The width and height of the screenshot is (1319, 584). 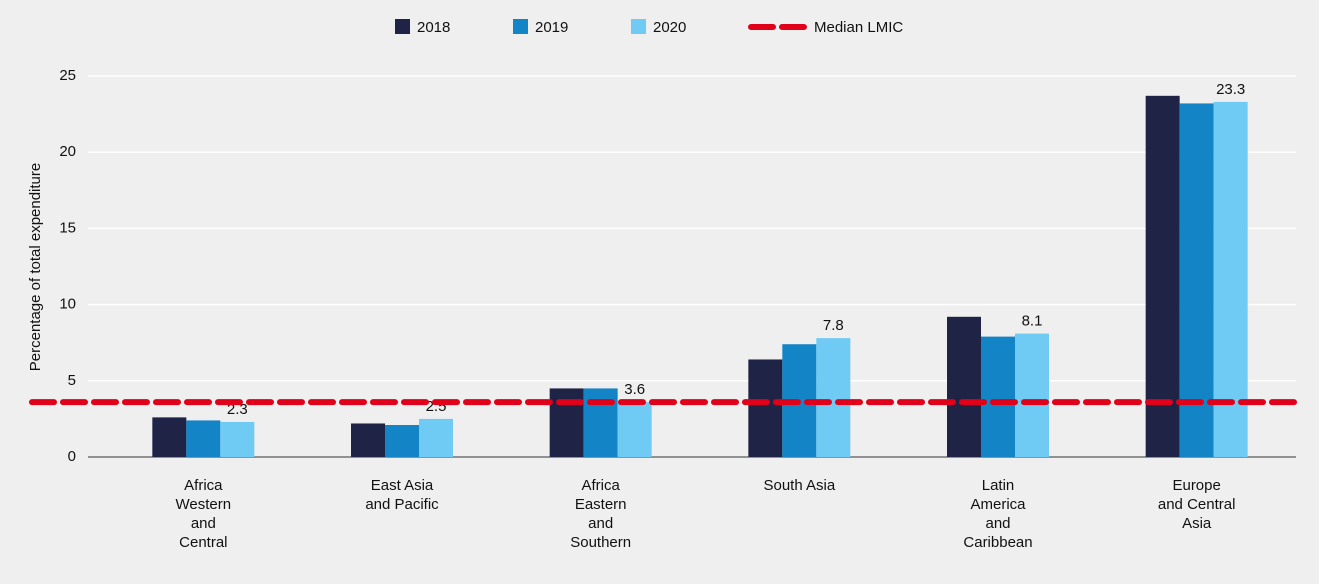 I want to click on data-label: 2.3, so click(x=237, y=409).